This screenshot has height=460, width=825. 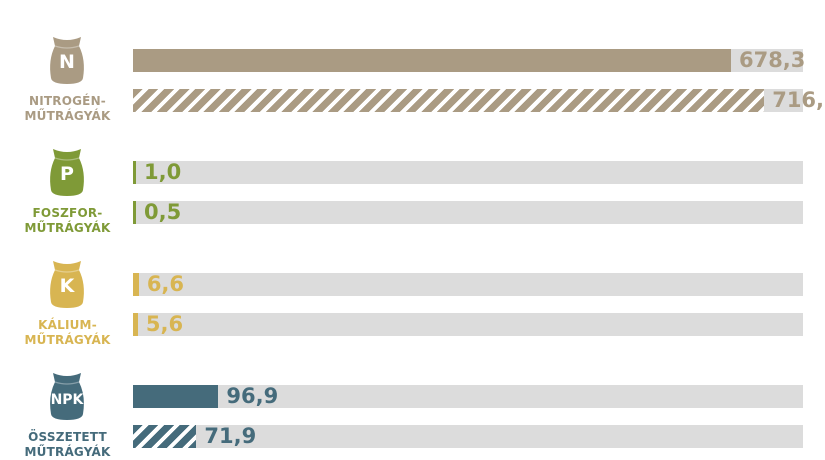 What do you see at coordinates (798, 100) in the screenshot?
I see `value-label: 716,0` at bounding box center [798, 100].